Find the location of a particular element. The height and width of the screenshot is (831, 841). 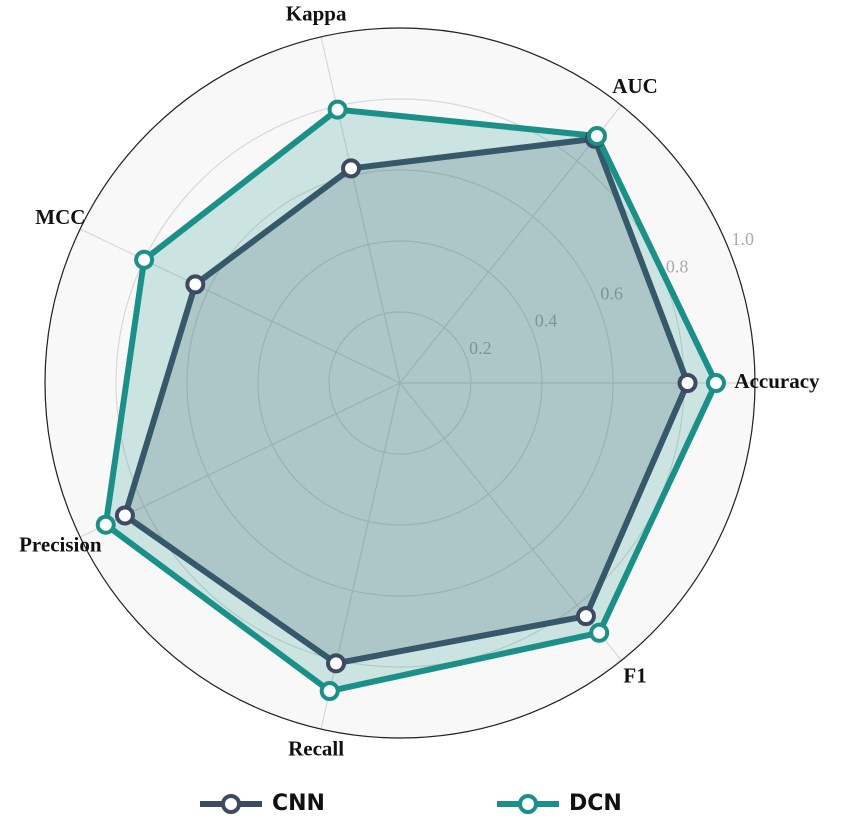

legend-label: CNN is located at coordinates (298, 803).